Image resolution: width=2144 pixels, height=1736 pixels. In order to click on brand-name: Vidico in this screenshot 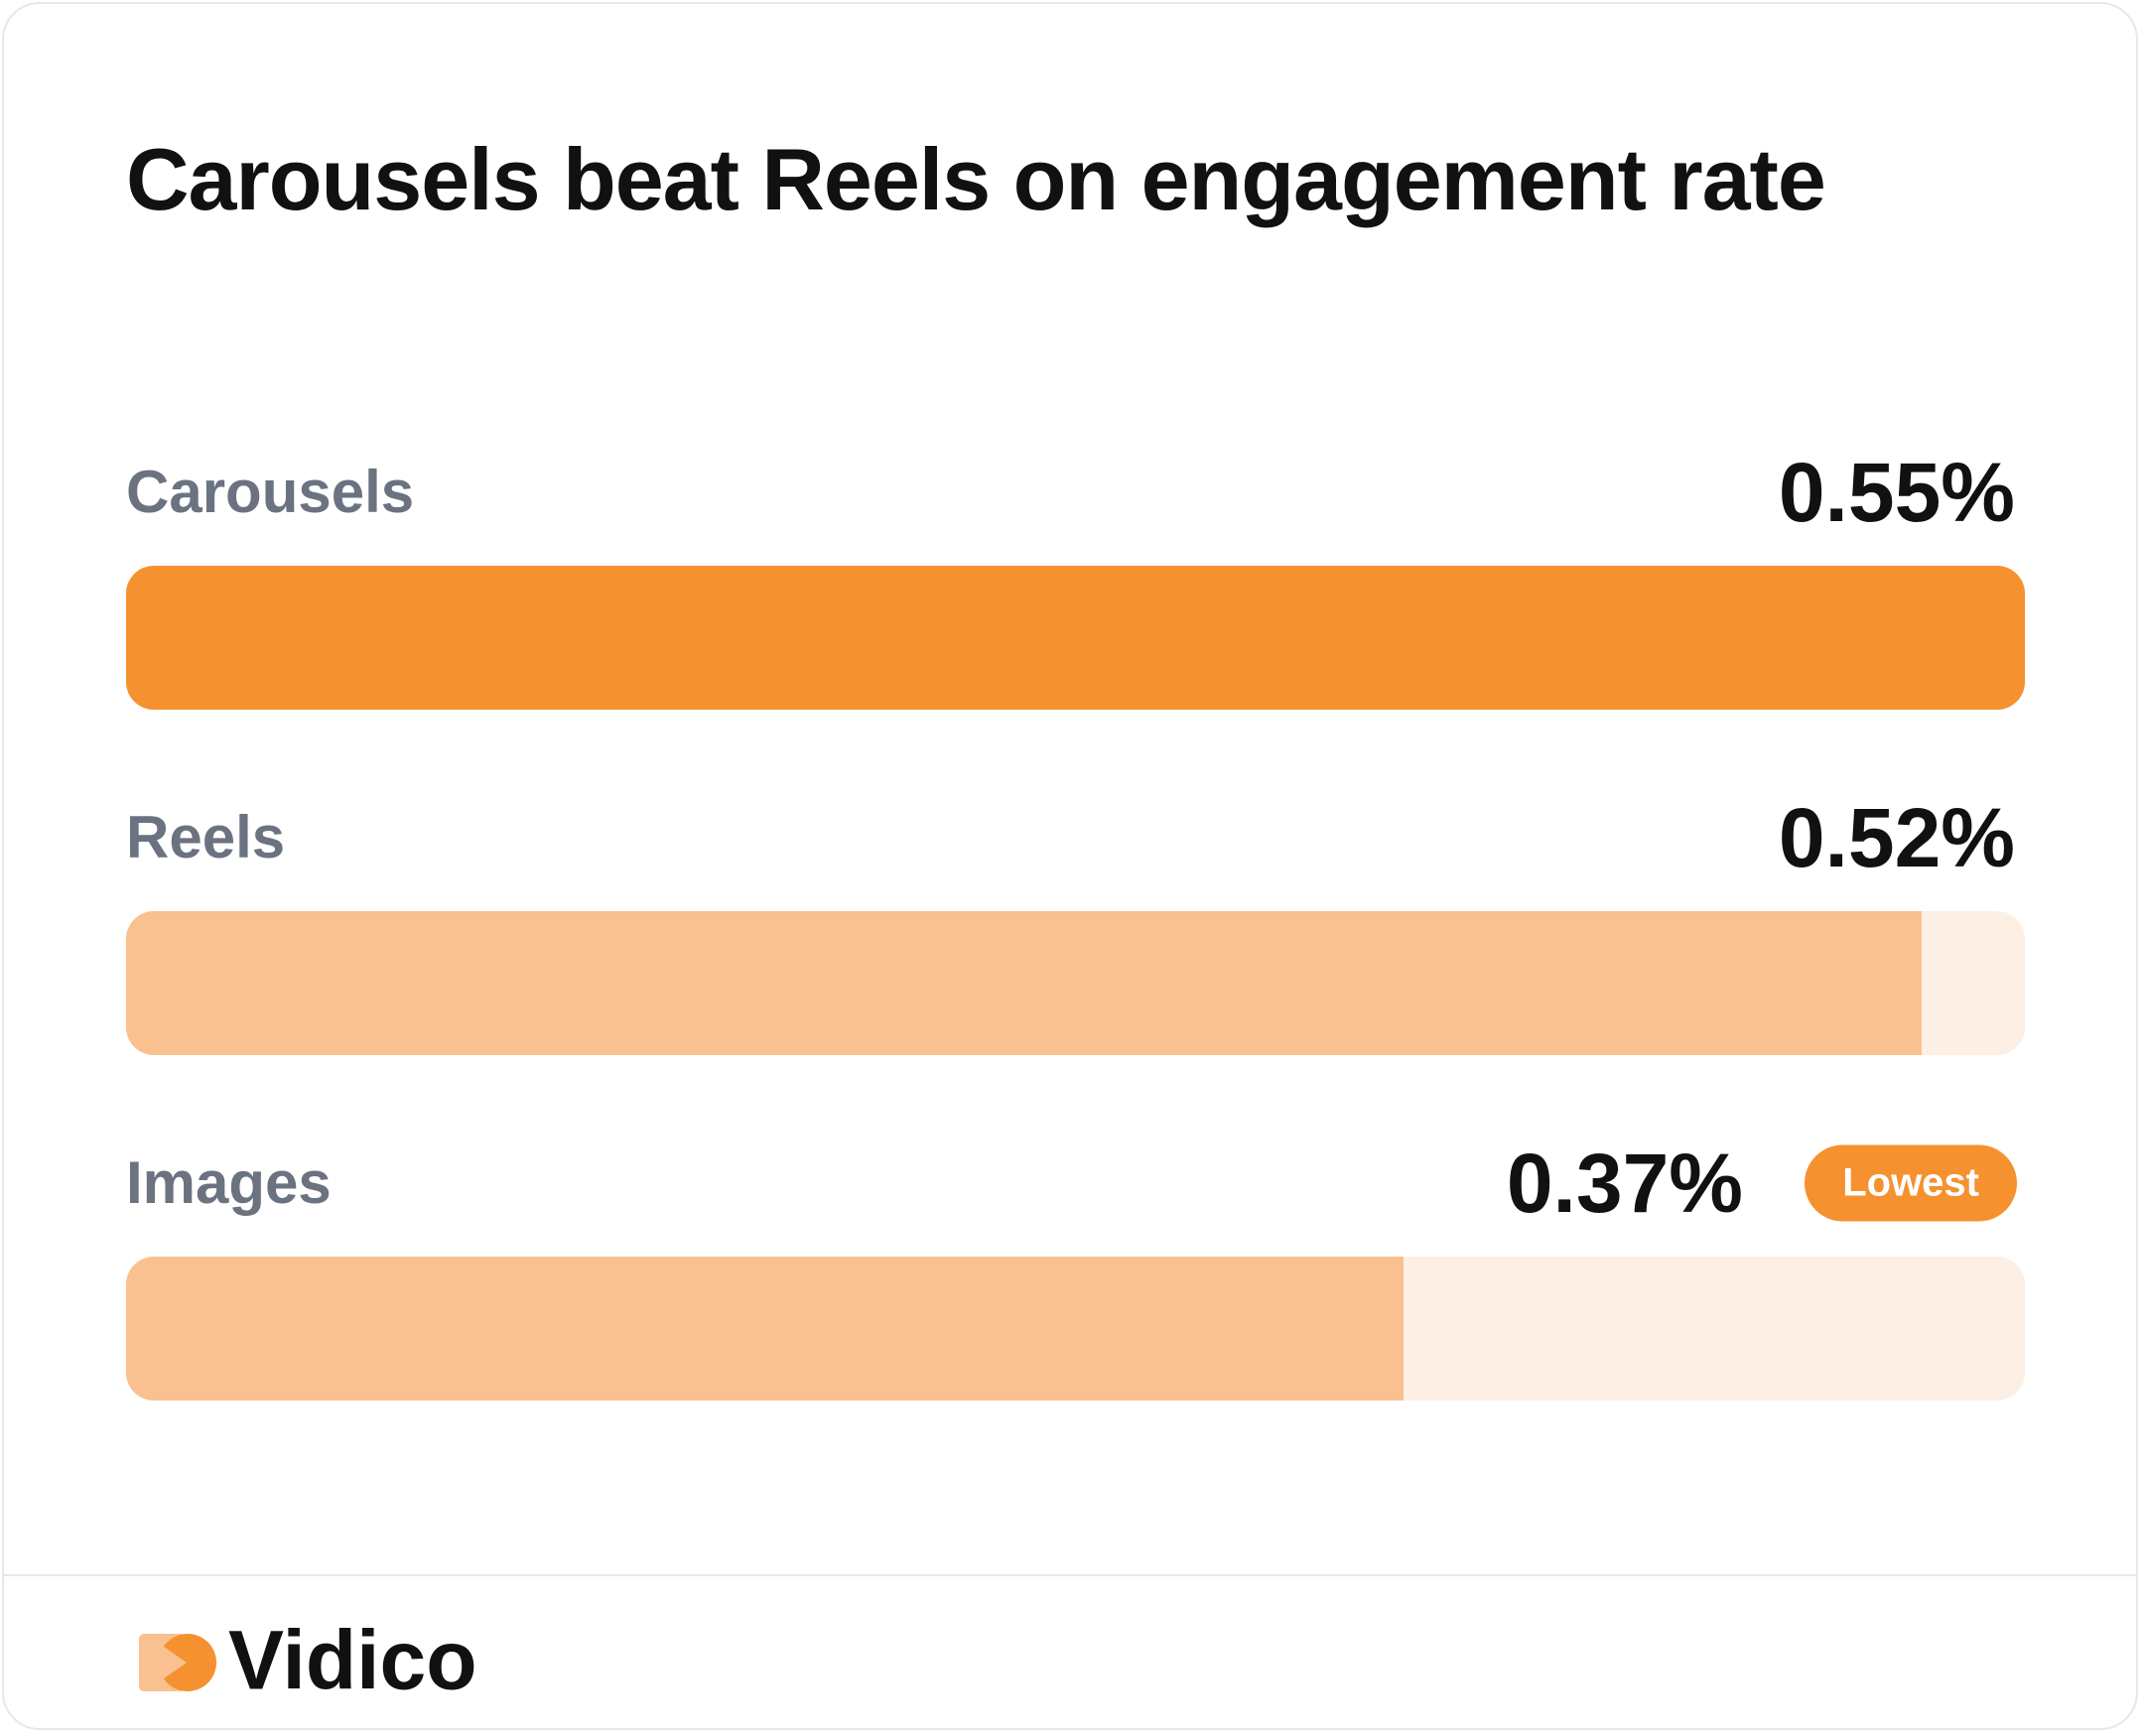, I will do `click(352, 1660)`.